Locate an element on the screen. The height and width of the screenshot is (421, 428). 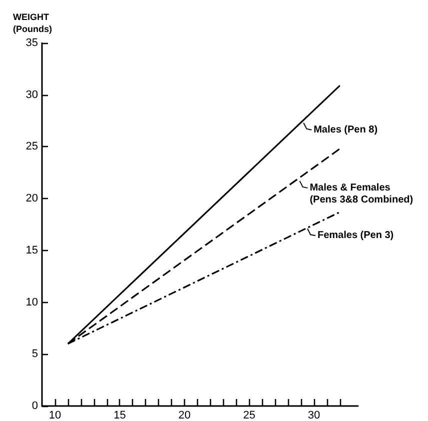
annotation: Males & Females (Pens 3&8 Combined) is located at coordinates (362, 194).